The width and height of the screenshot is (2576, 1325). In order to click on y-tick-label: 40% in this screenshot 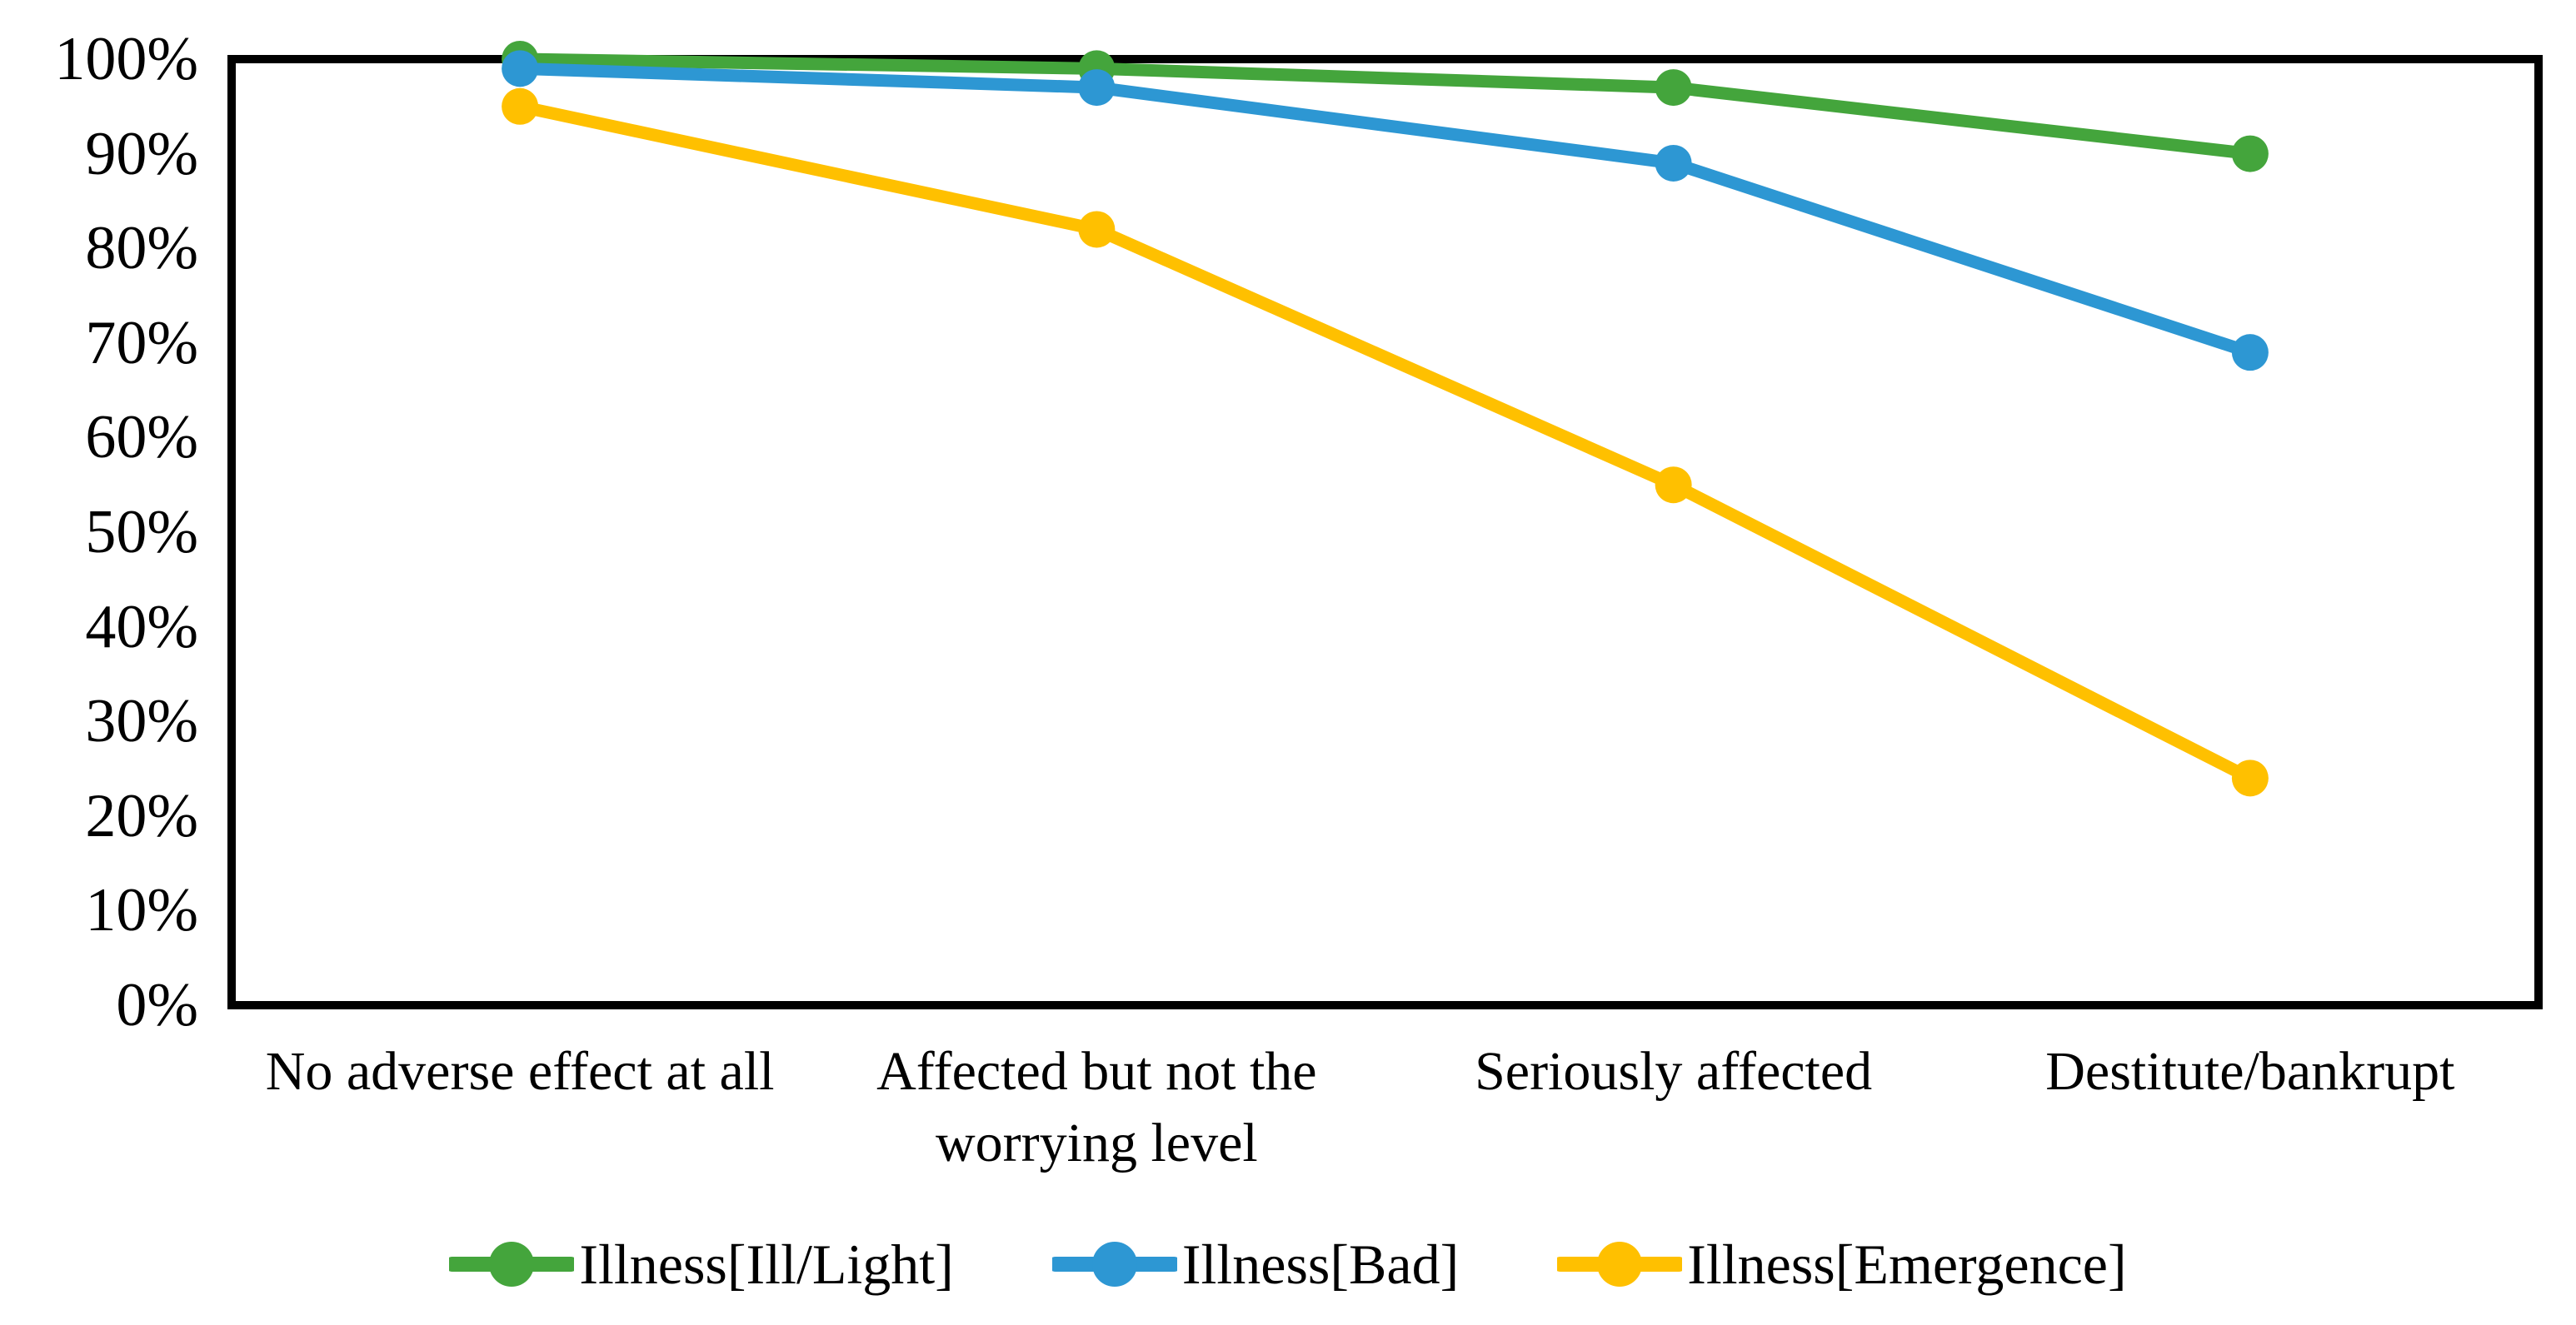, I will do `click(141, 626)`.